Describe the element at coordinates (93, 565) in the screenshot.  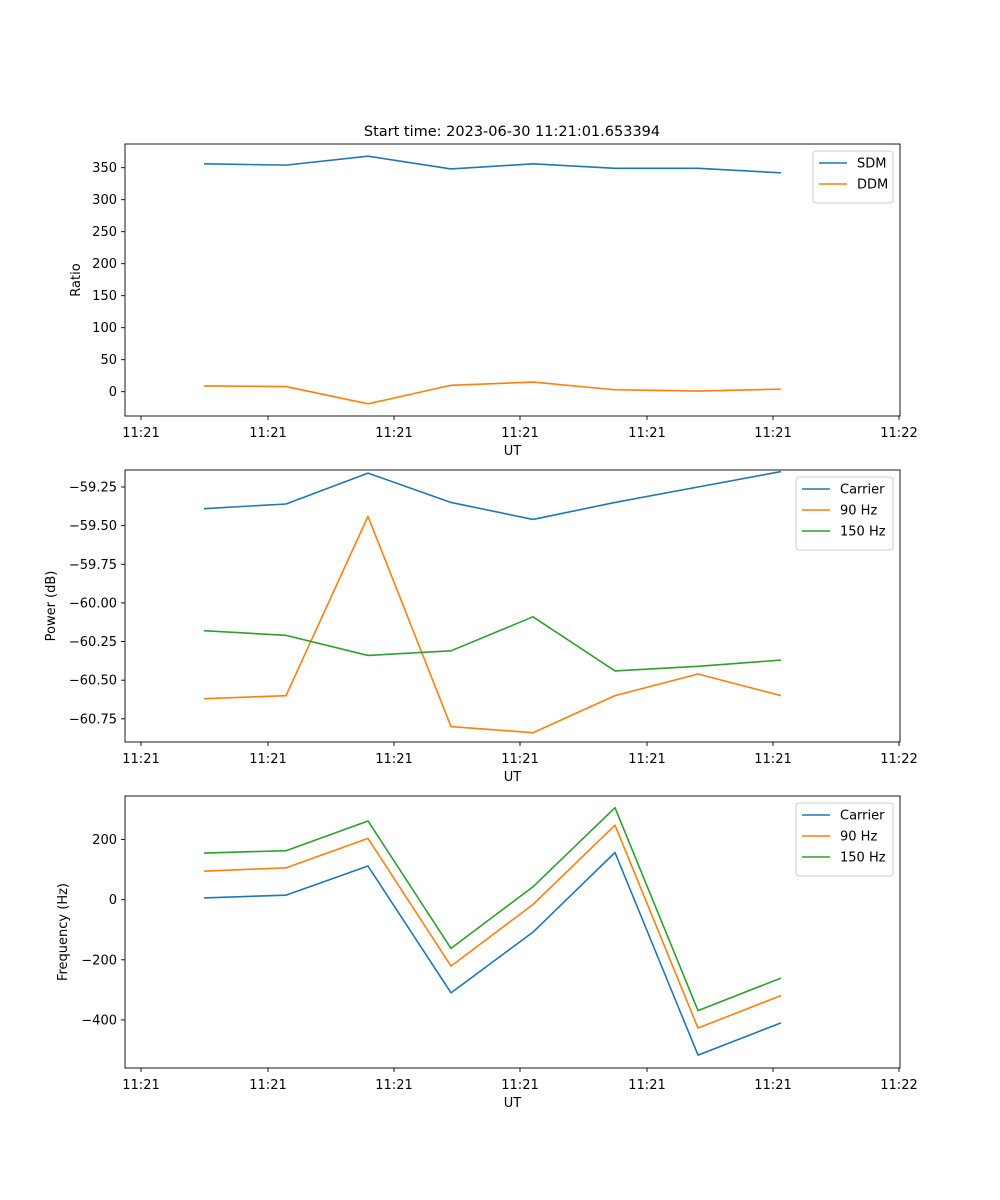
I see `y-tick-label: −59.75` at that location.